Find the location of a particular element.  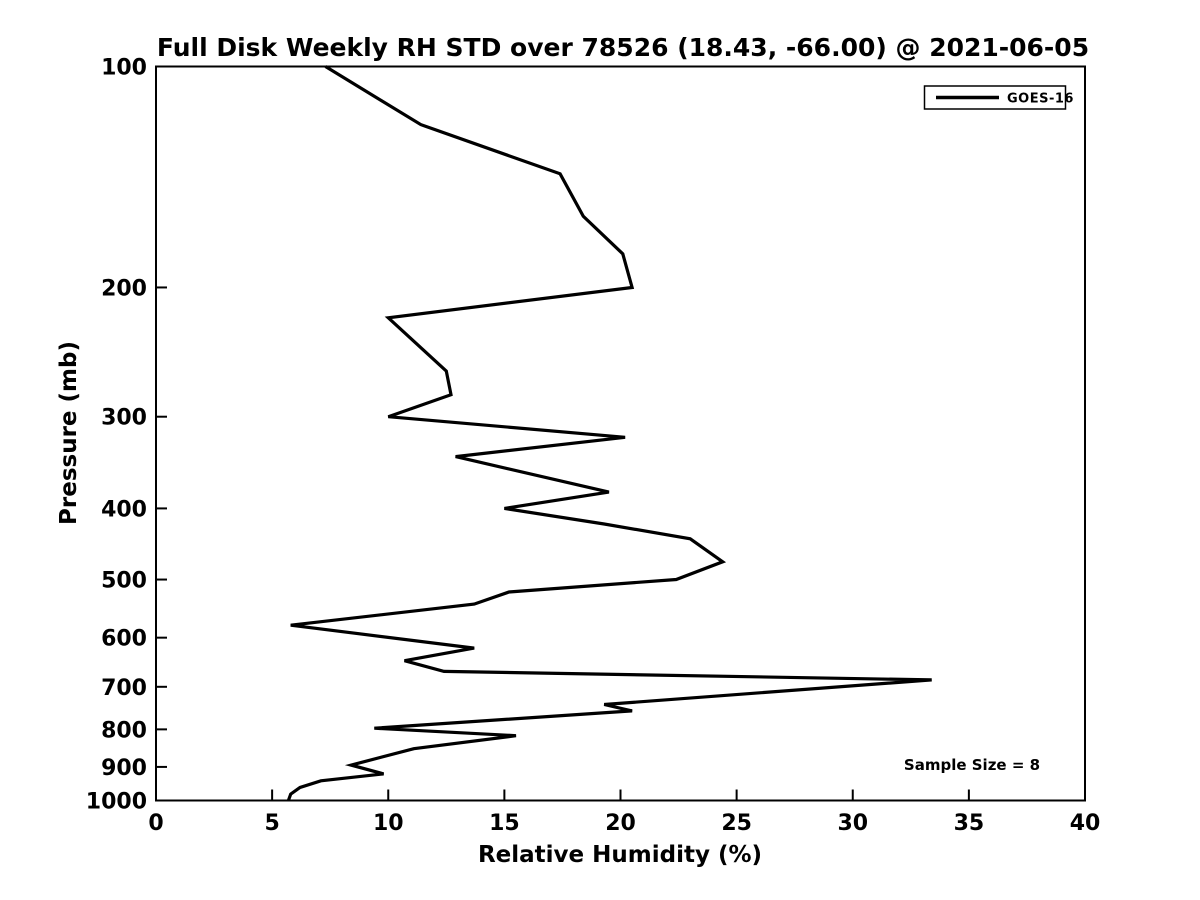

x-tick-label: 25 is located at coordinates (736, 823).